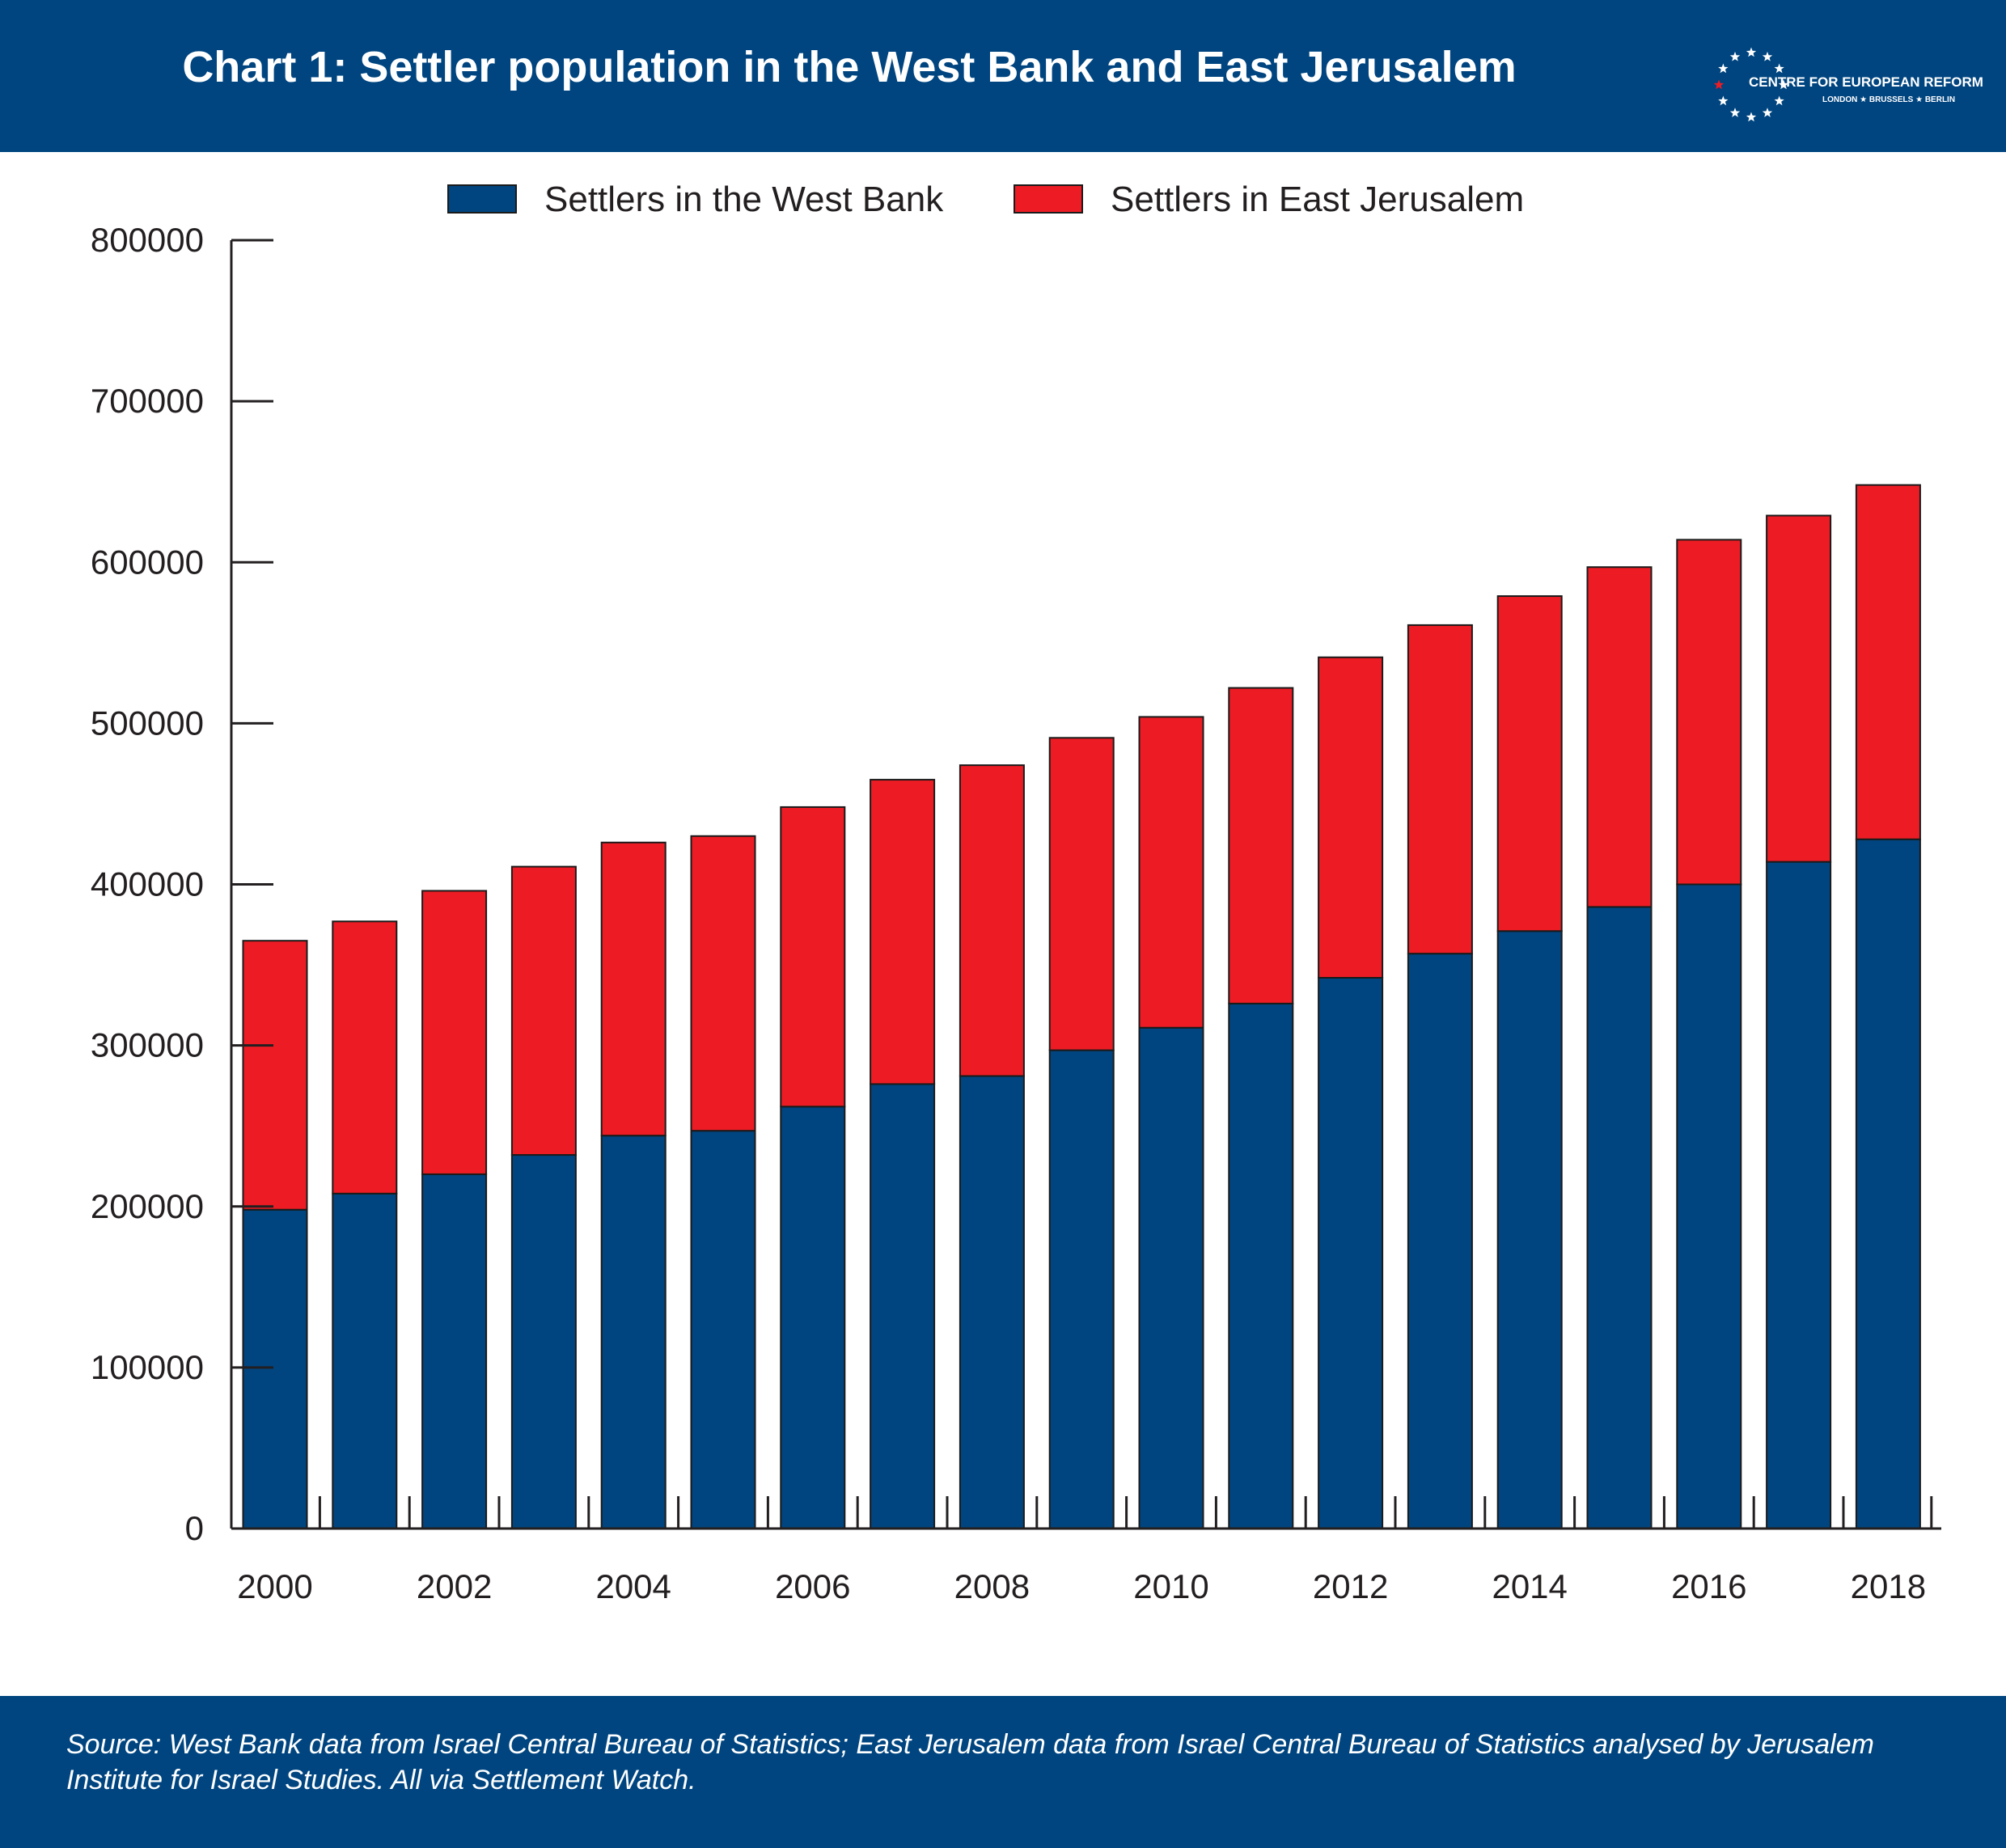  What do you see at coordinates (1081, 1289) in the screenshot?
I see `bar-west-bank-2009` at bounding box center [1081, 1289].